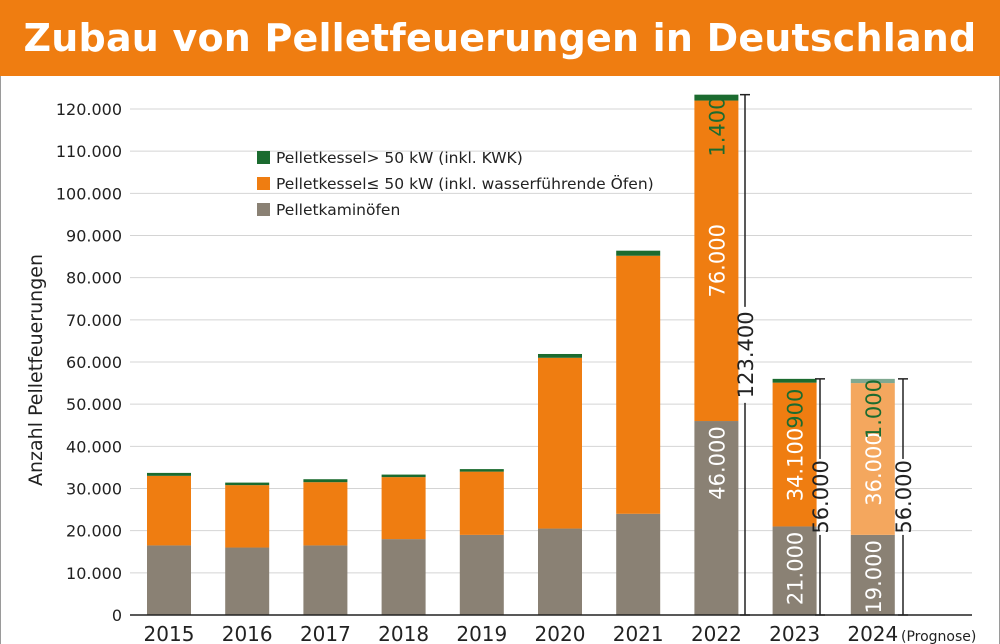 The image size is (1000, 644). What do you see at coordinates (169, 633) in the screenshot?
I see `x-tick-label: 2015` at bounding box center [169, 633].